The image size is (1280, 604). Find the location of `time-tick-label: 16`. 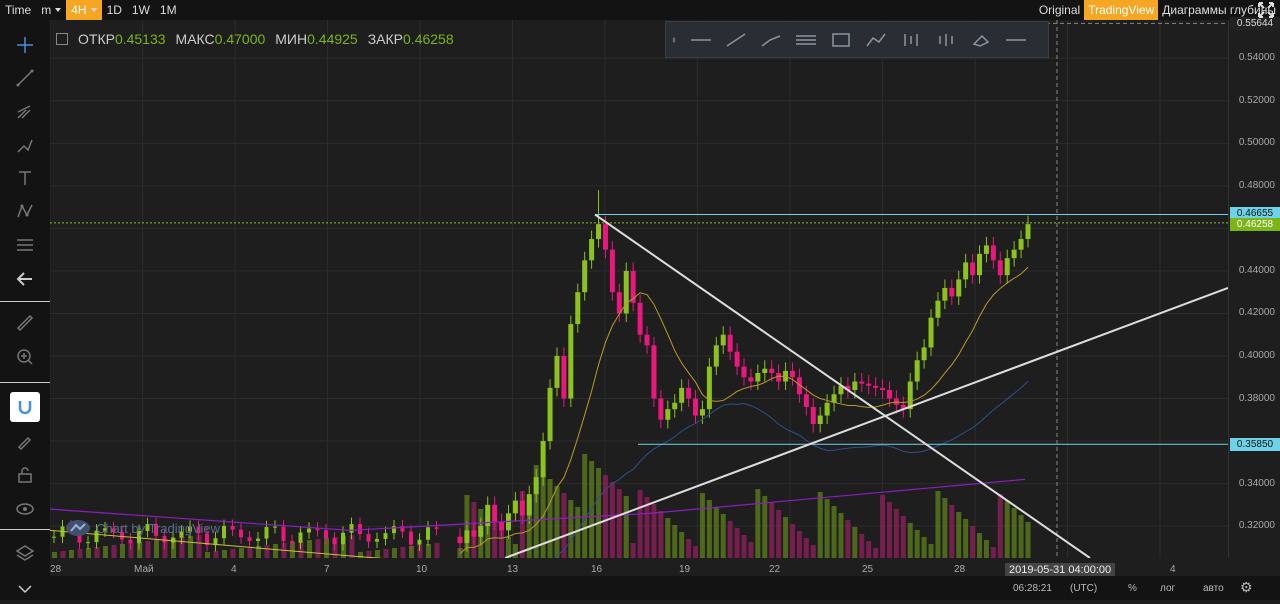

time-tick-label: 16 is located at coordinates (597, 569).